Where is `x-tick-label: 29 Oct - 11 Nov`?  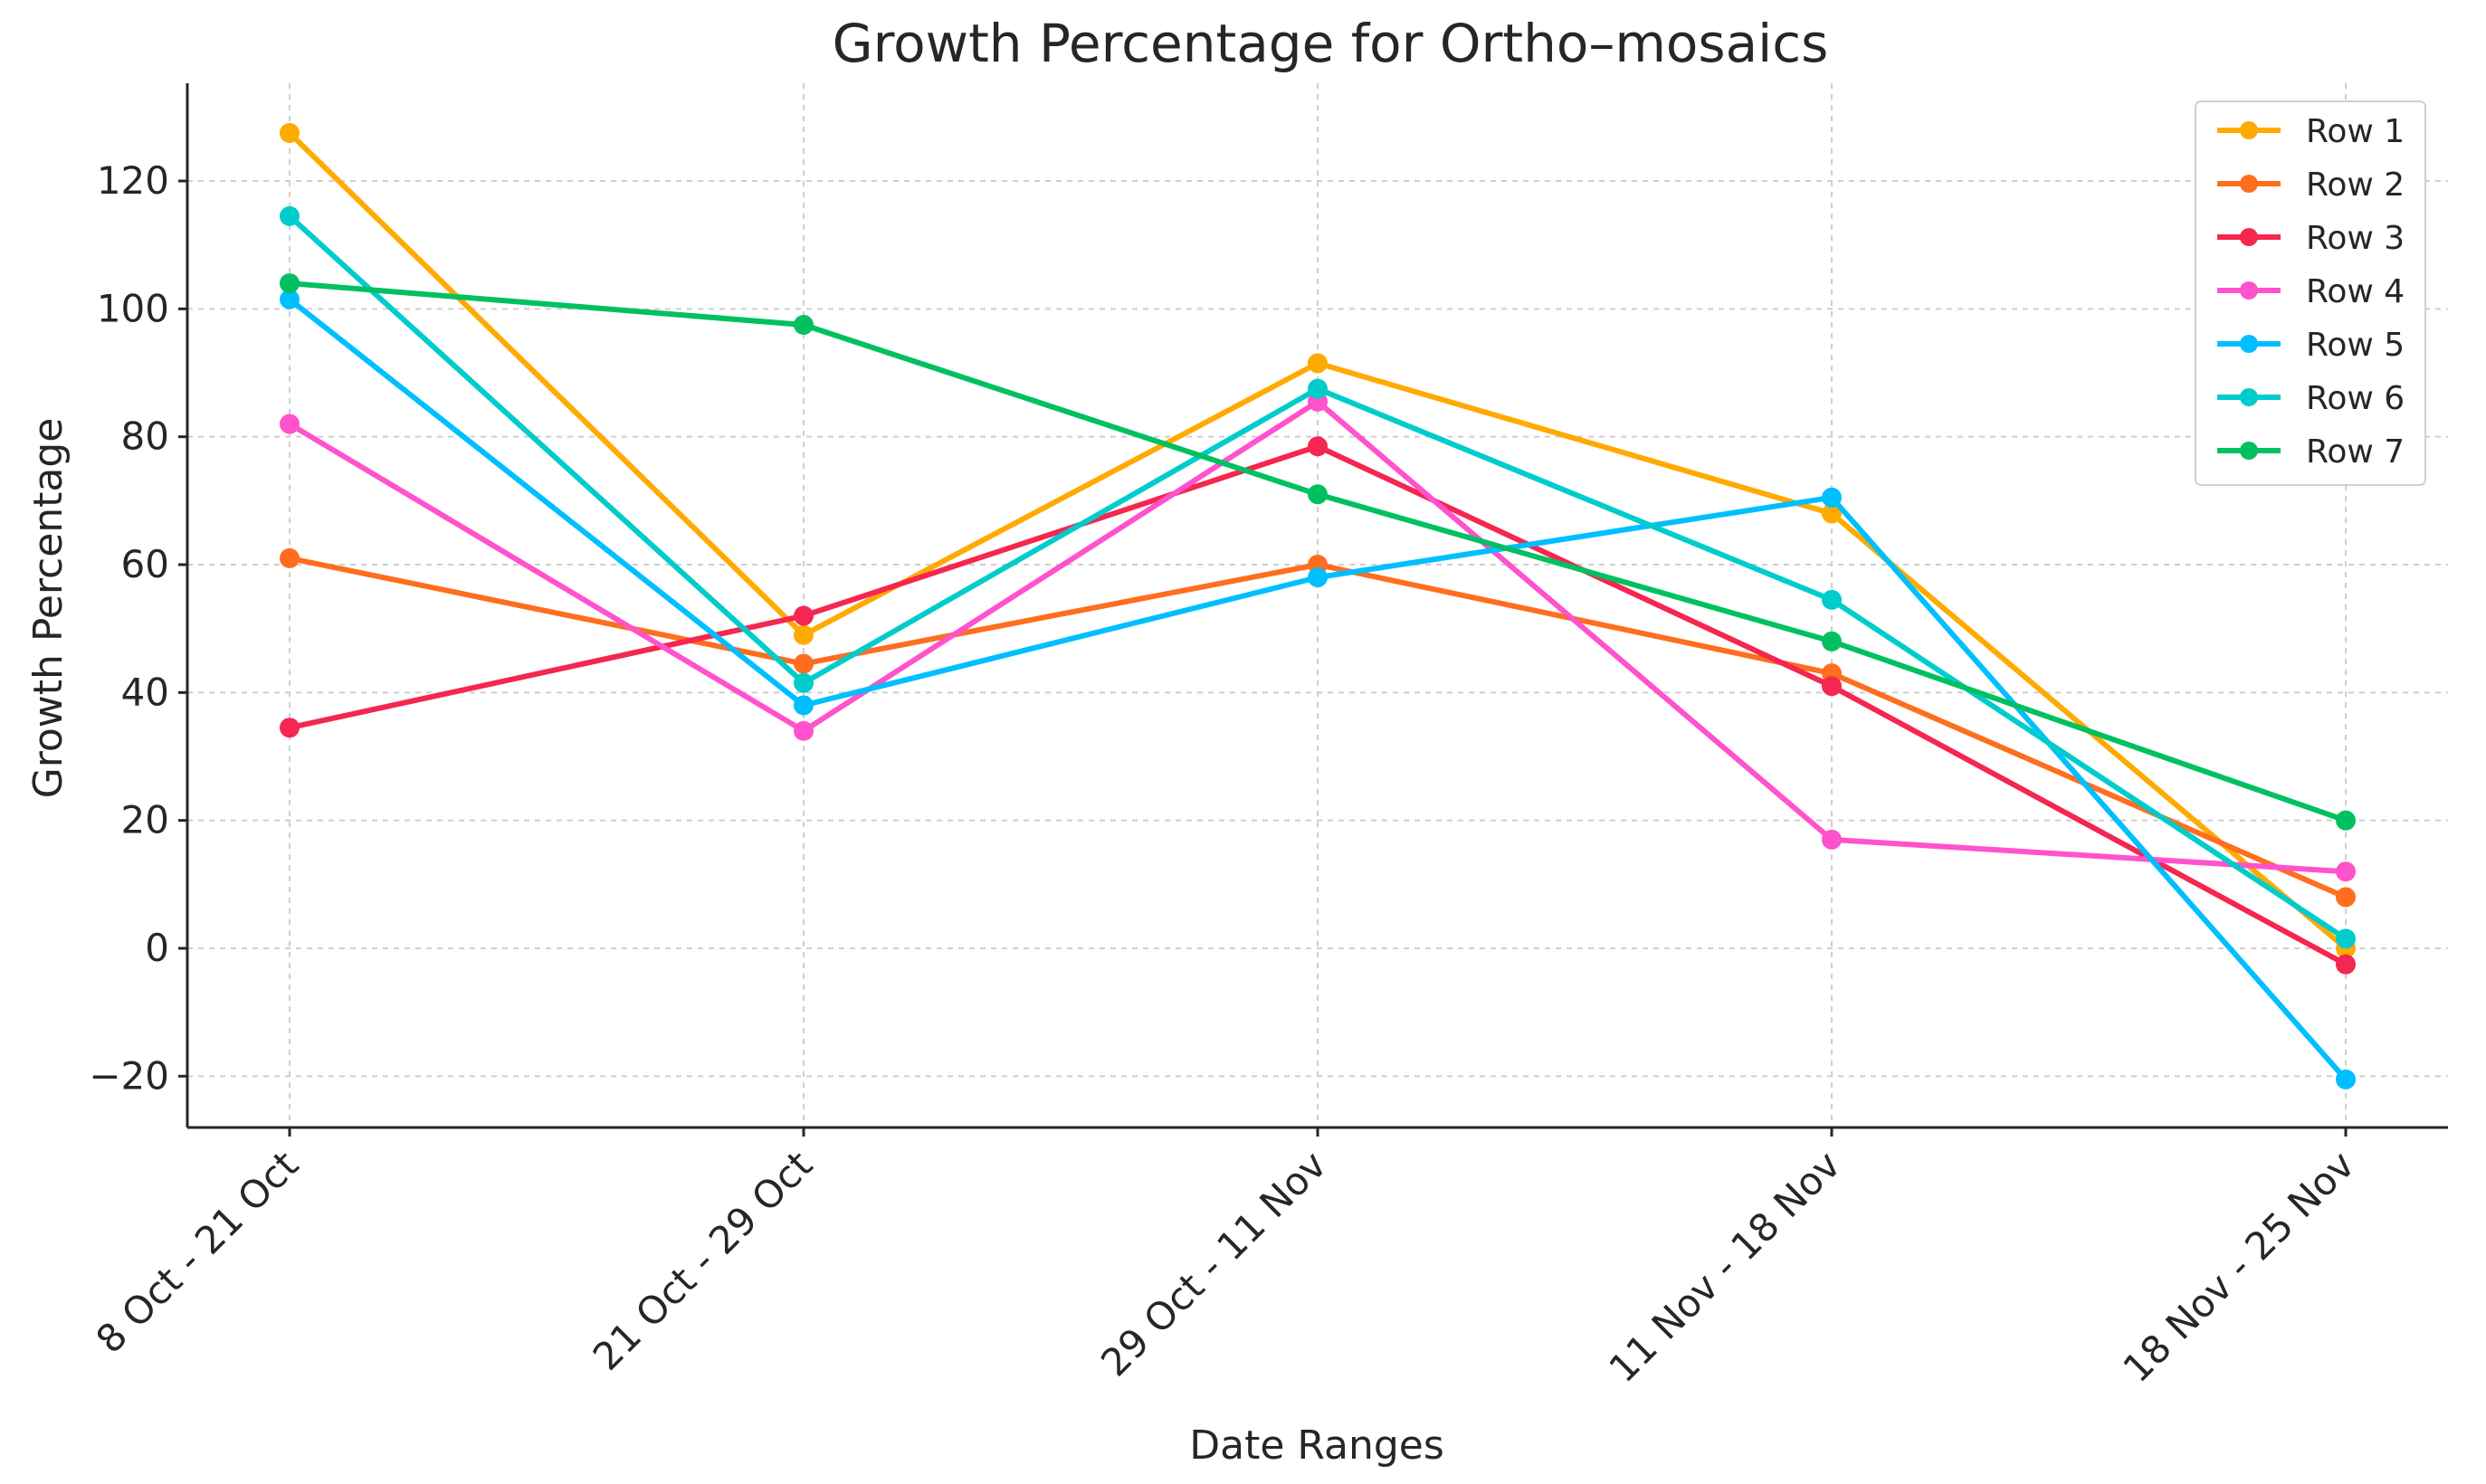
x-tick-label: 29 Oct - 11 Nov is located at coordinates (1214, 1263).